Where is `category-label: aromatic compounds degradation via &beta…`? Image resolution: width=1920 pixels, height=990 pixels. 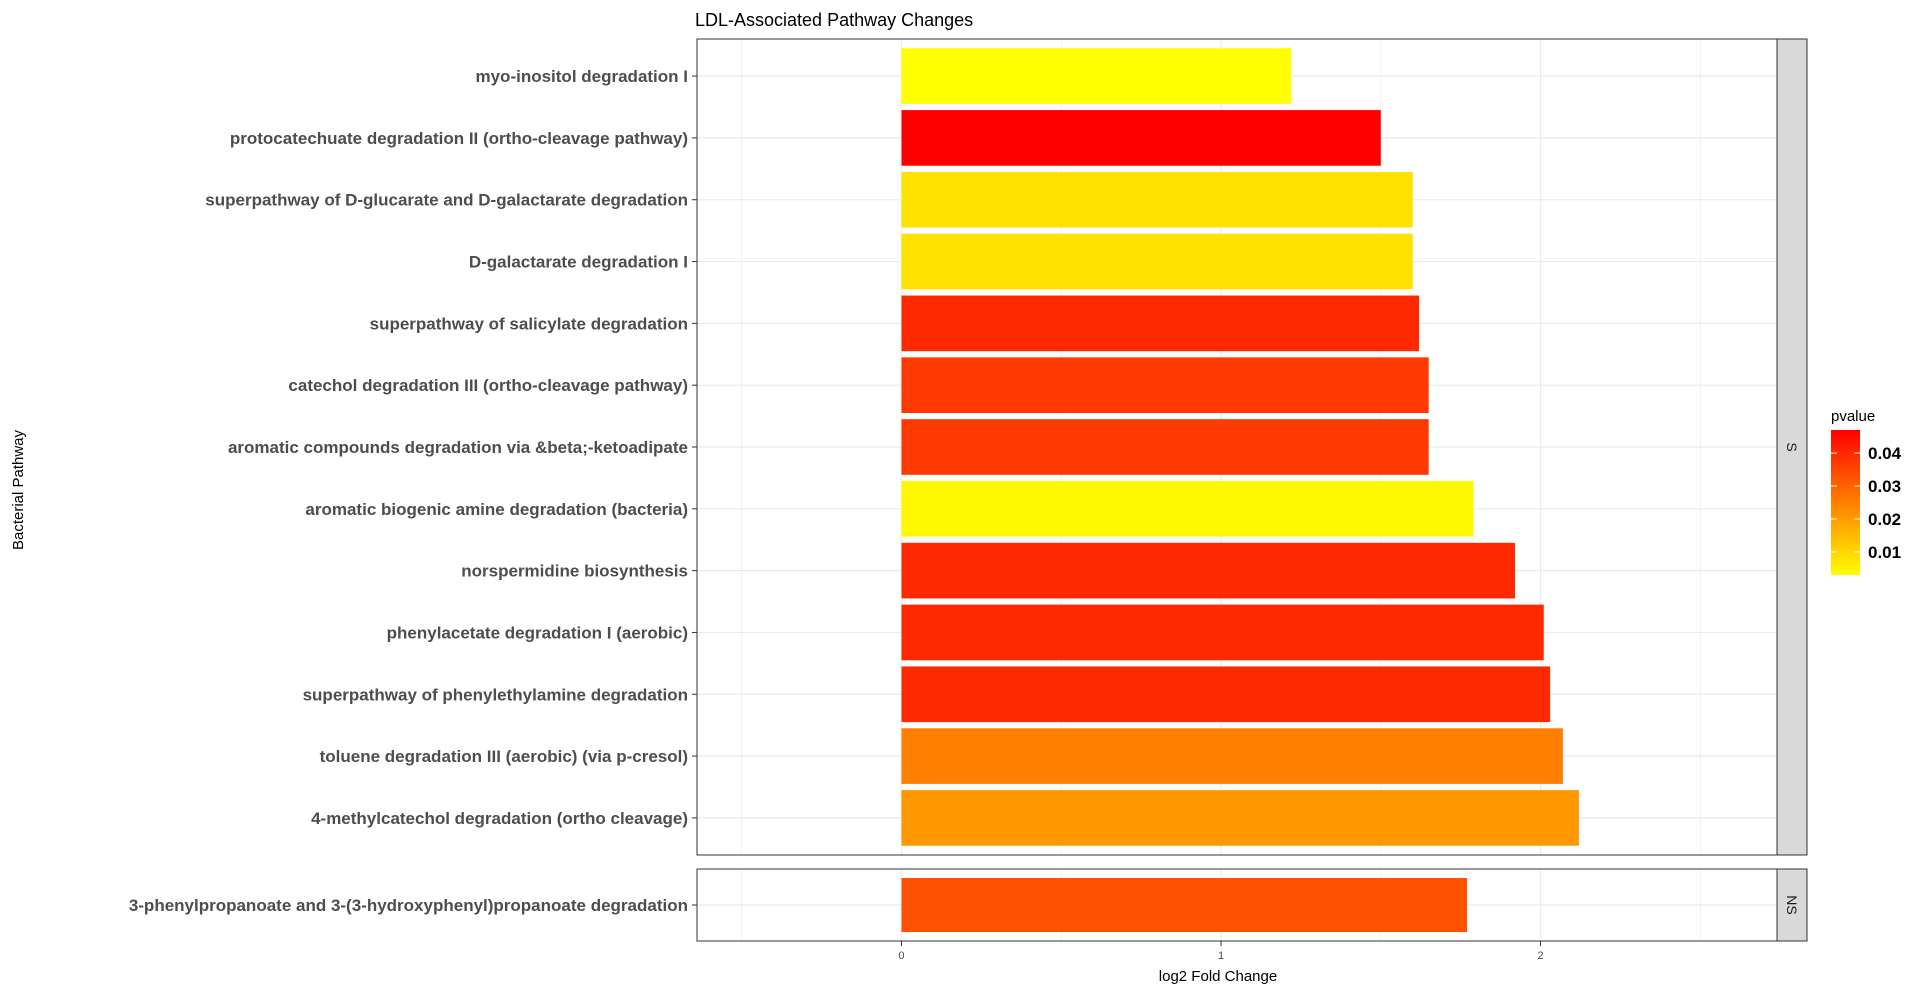 category-label: aromatic compounds degradation via &beta… is located at coordinates (458, 447).